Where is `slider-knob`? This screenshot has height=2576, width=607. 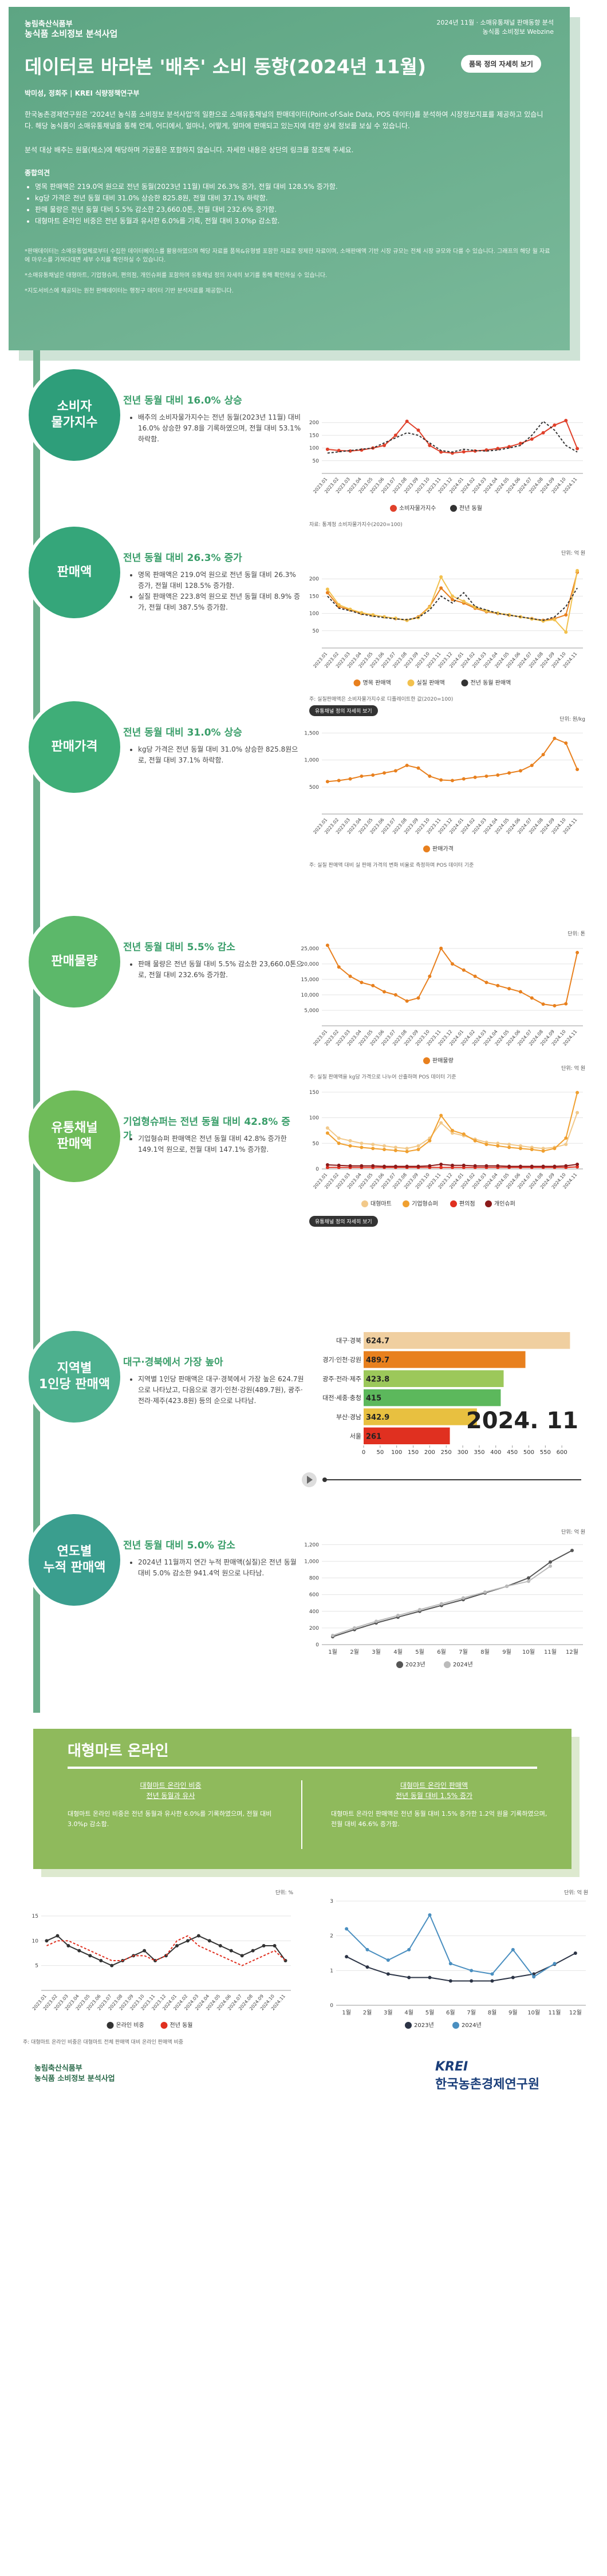
slider-knob is located at coordinates (324, 1479).